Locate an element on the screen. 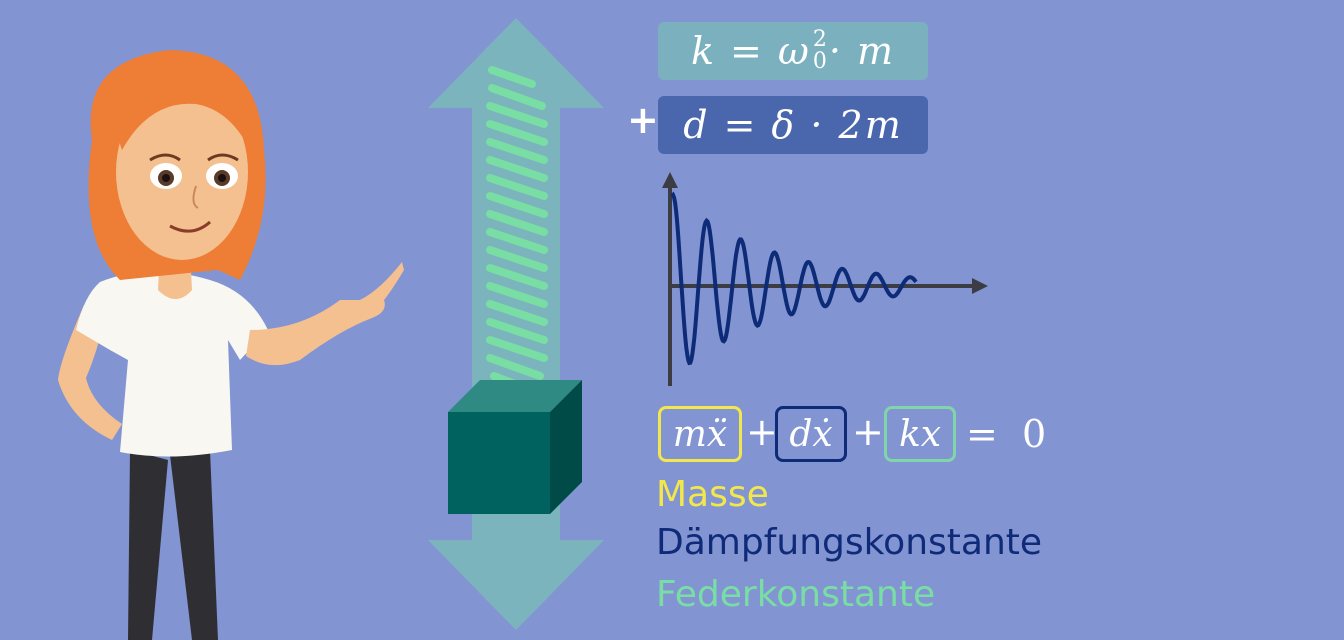  spring-term: kx is located at coordinates (920, 434).